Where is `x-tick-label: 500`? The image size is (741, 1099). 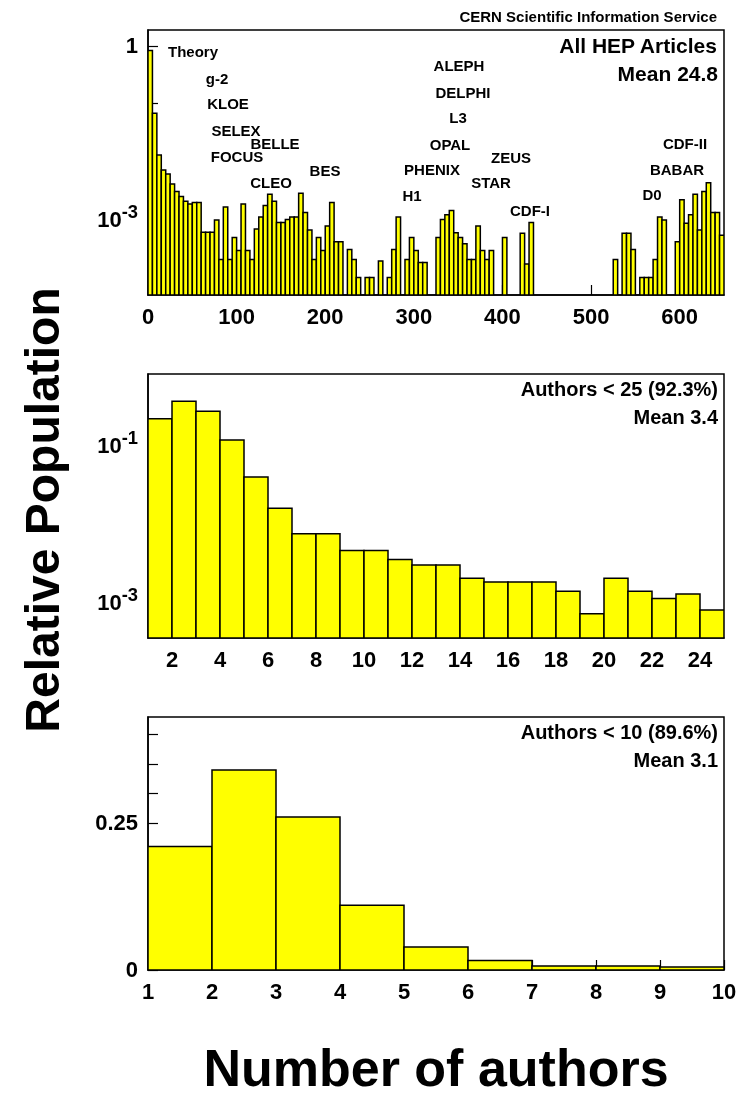 x-tick-label: 500 is located at coordinates (591, 316).